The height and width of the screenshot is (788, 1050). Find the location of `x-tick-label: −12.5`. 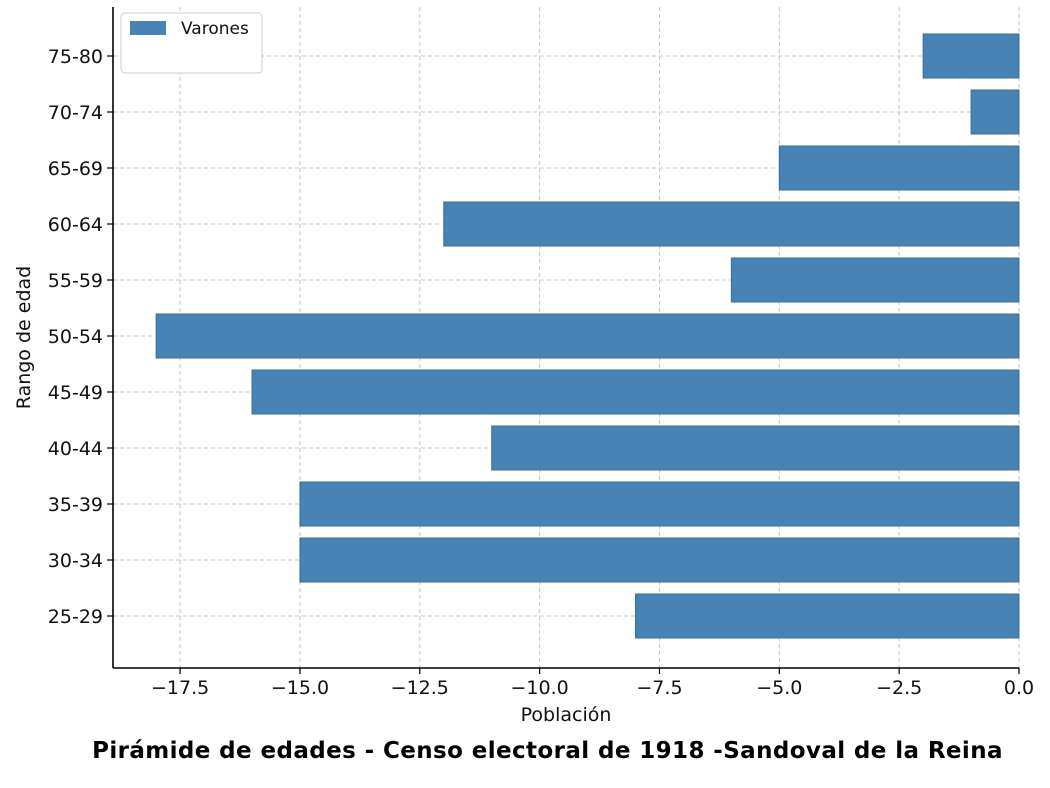

x-tick-label: −12.5 is located at coordinates (420, 688).